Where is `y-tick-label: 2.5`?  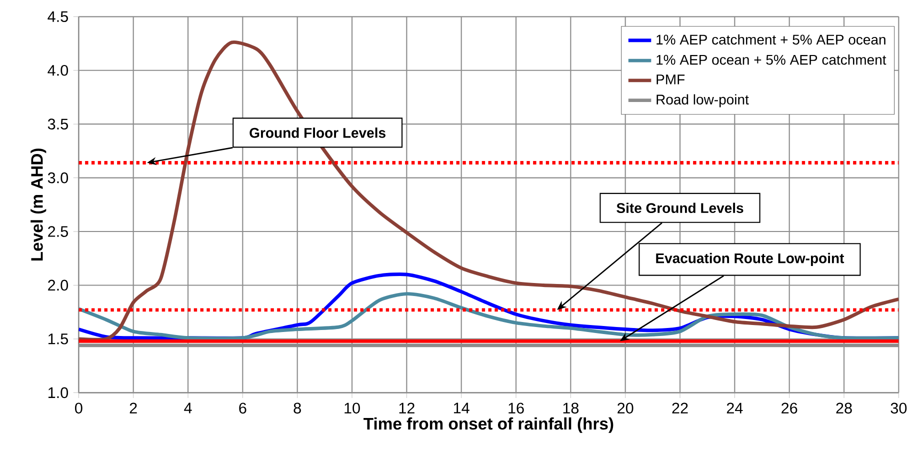
y-tick-label: 2.5 is located at coordinates (58, 231).